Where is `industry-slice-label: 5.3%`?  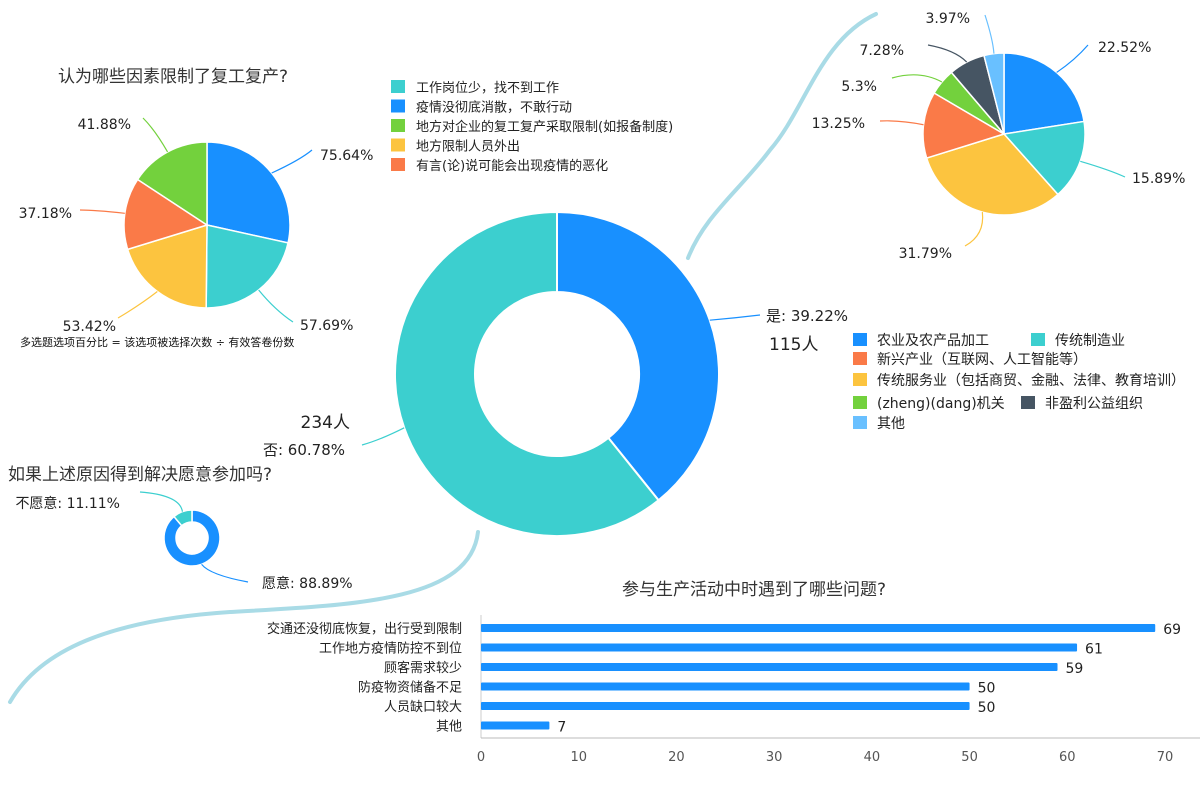 industry-slice-label: 5.3% is located at coordinates (859, 87).